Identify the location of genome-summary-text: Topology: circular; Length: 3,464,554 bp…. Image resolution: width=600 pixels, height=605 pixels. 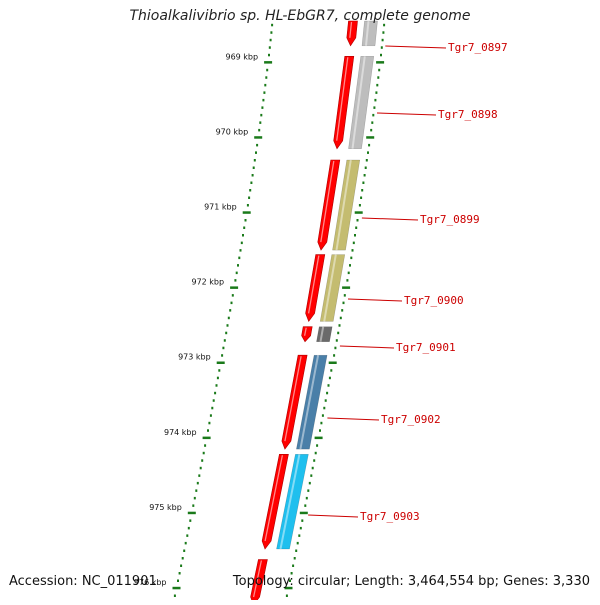
(411, 581).